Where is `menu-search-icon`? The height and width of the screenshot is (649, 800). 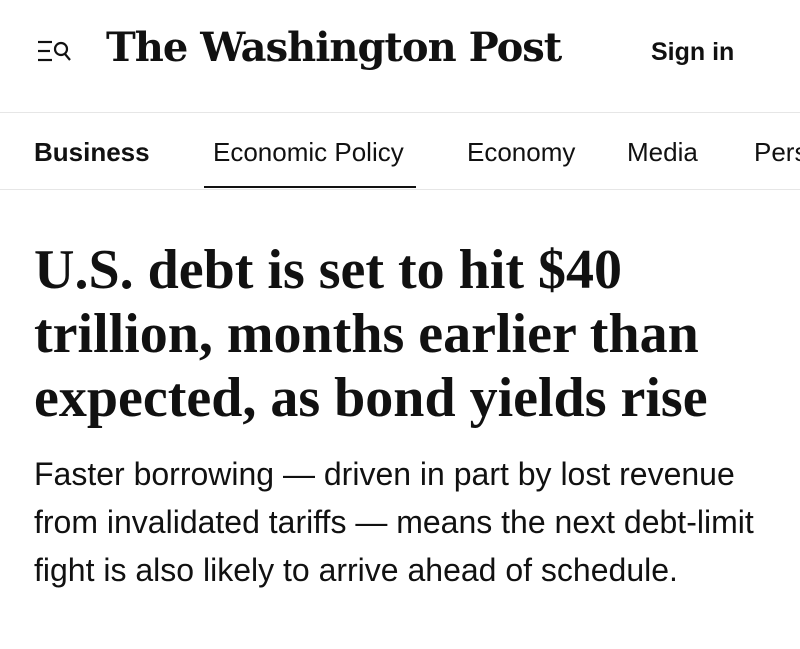 menu-search-icon is located at coordinates (54, 51).